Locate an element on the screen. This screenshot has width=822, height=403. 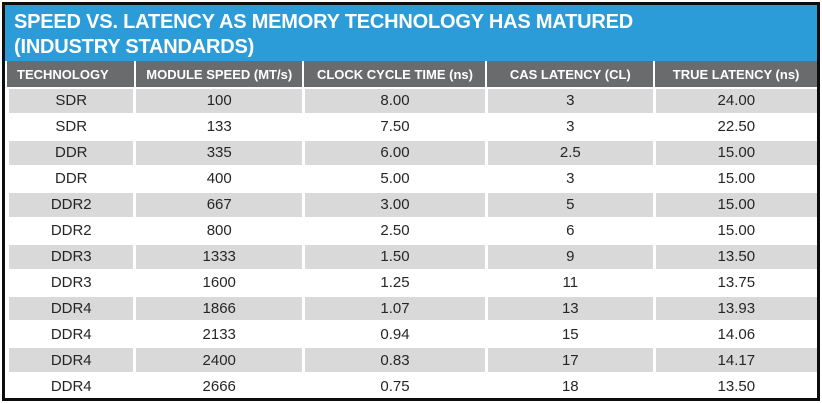
table-row: DDR2 800 2.50 6 15.00 is located at coordinates (411, 231).